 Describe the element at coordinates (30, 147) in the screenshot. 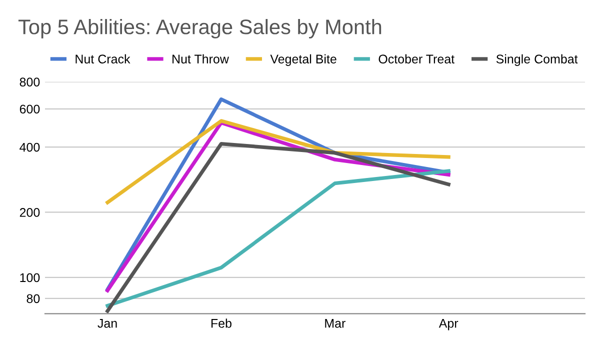

I see `y-tick-label: 400` at that location.